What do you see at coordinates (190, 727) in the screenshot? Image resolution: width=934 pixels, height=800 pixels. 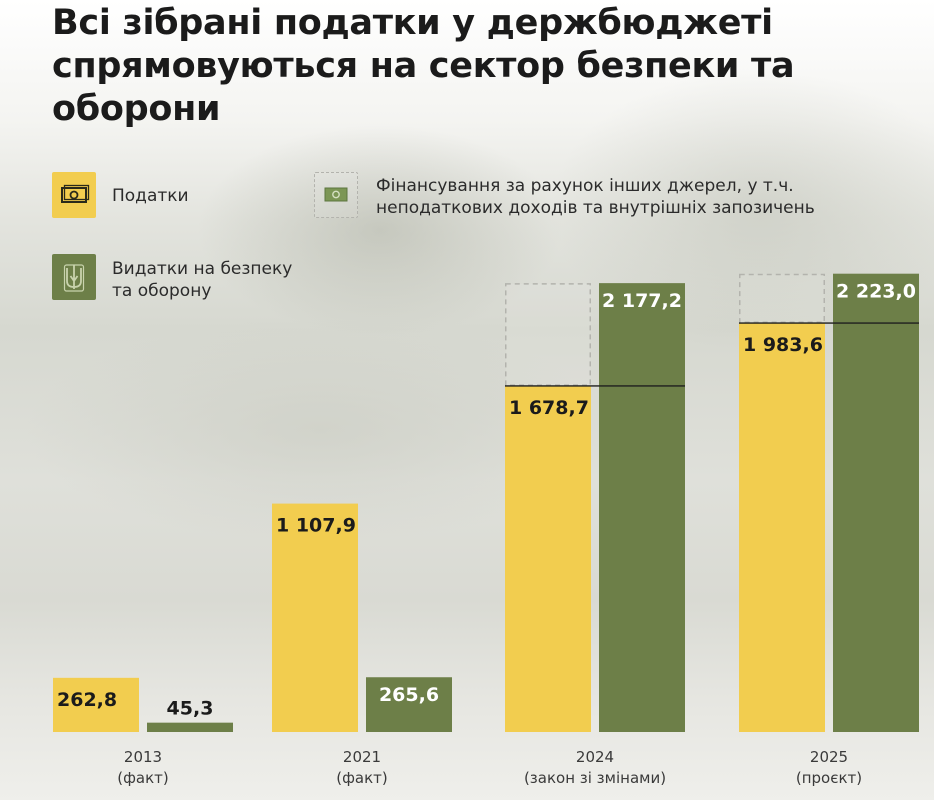 I see `defense-bar-2013` at bounding box center [190, 727].